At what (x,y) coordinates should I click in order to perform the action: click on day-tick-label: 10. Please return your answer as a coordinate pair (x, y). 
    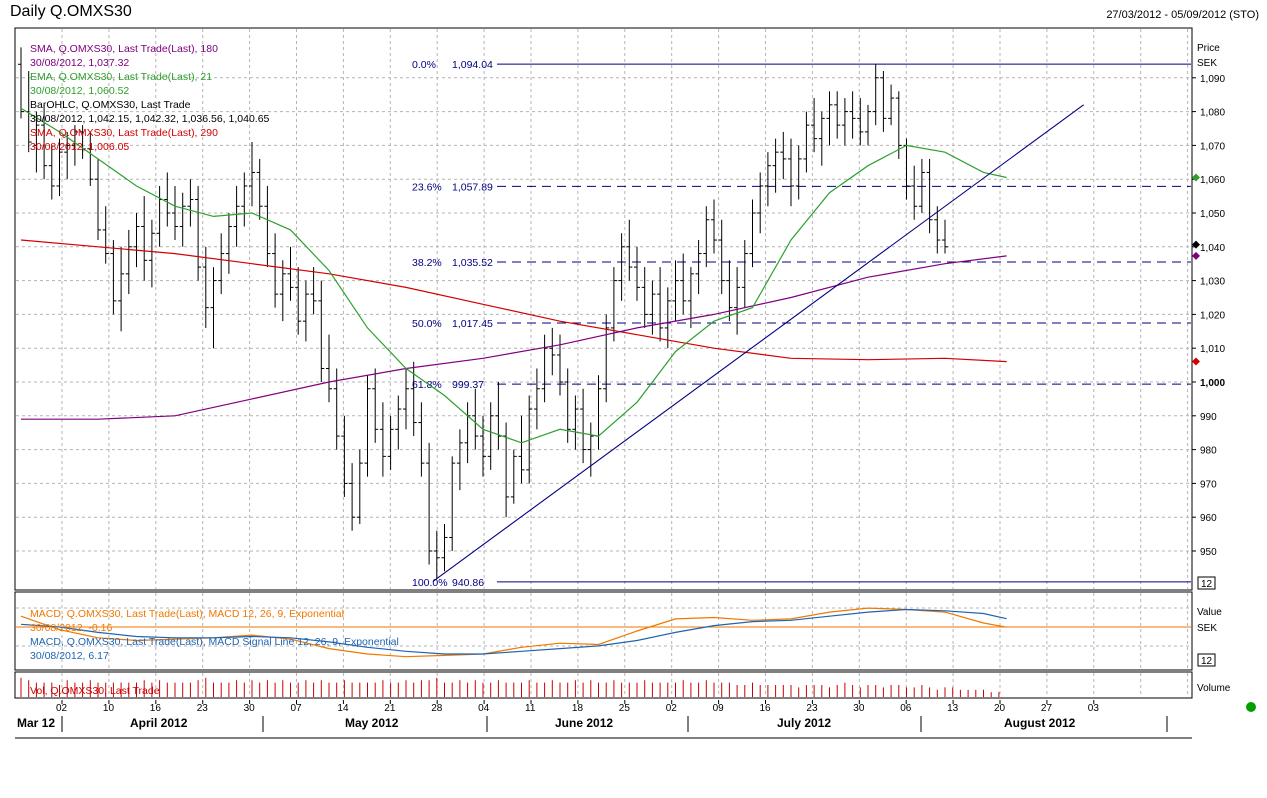
    Looking at the image, I should click on (109, 708).